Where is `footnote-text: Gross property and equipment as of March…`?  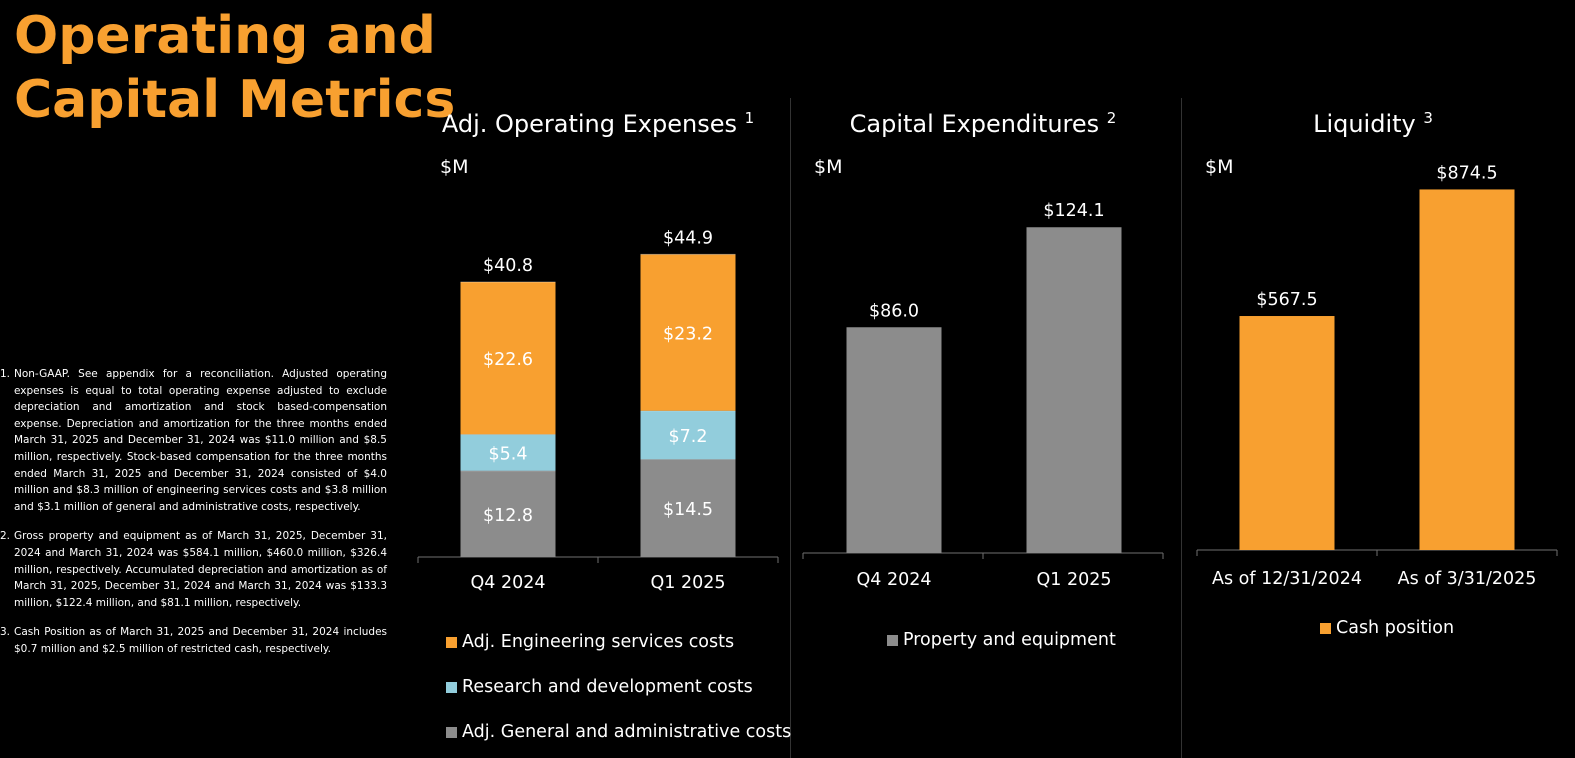 footnote-text: Gross property and equipment as of March… is located at coordinates (200, 569).